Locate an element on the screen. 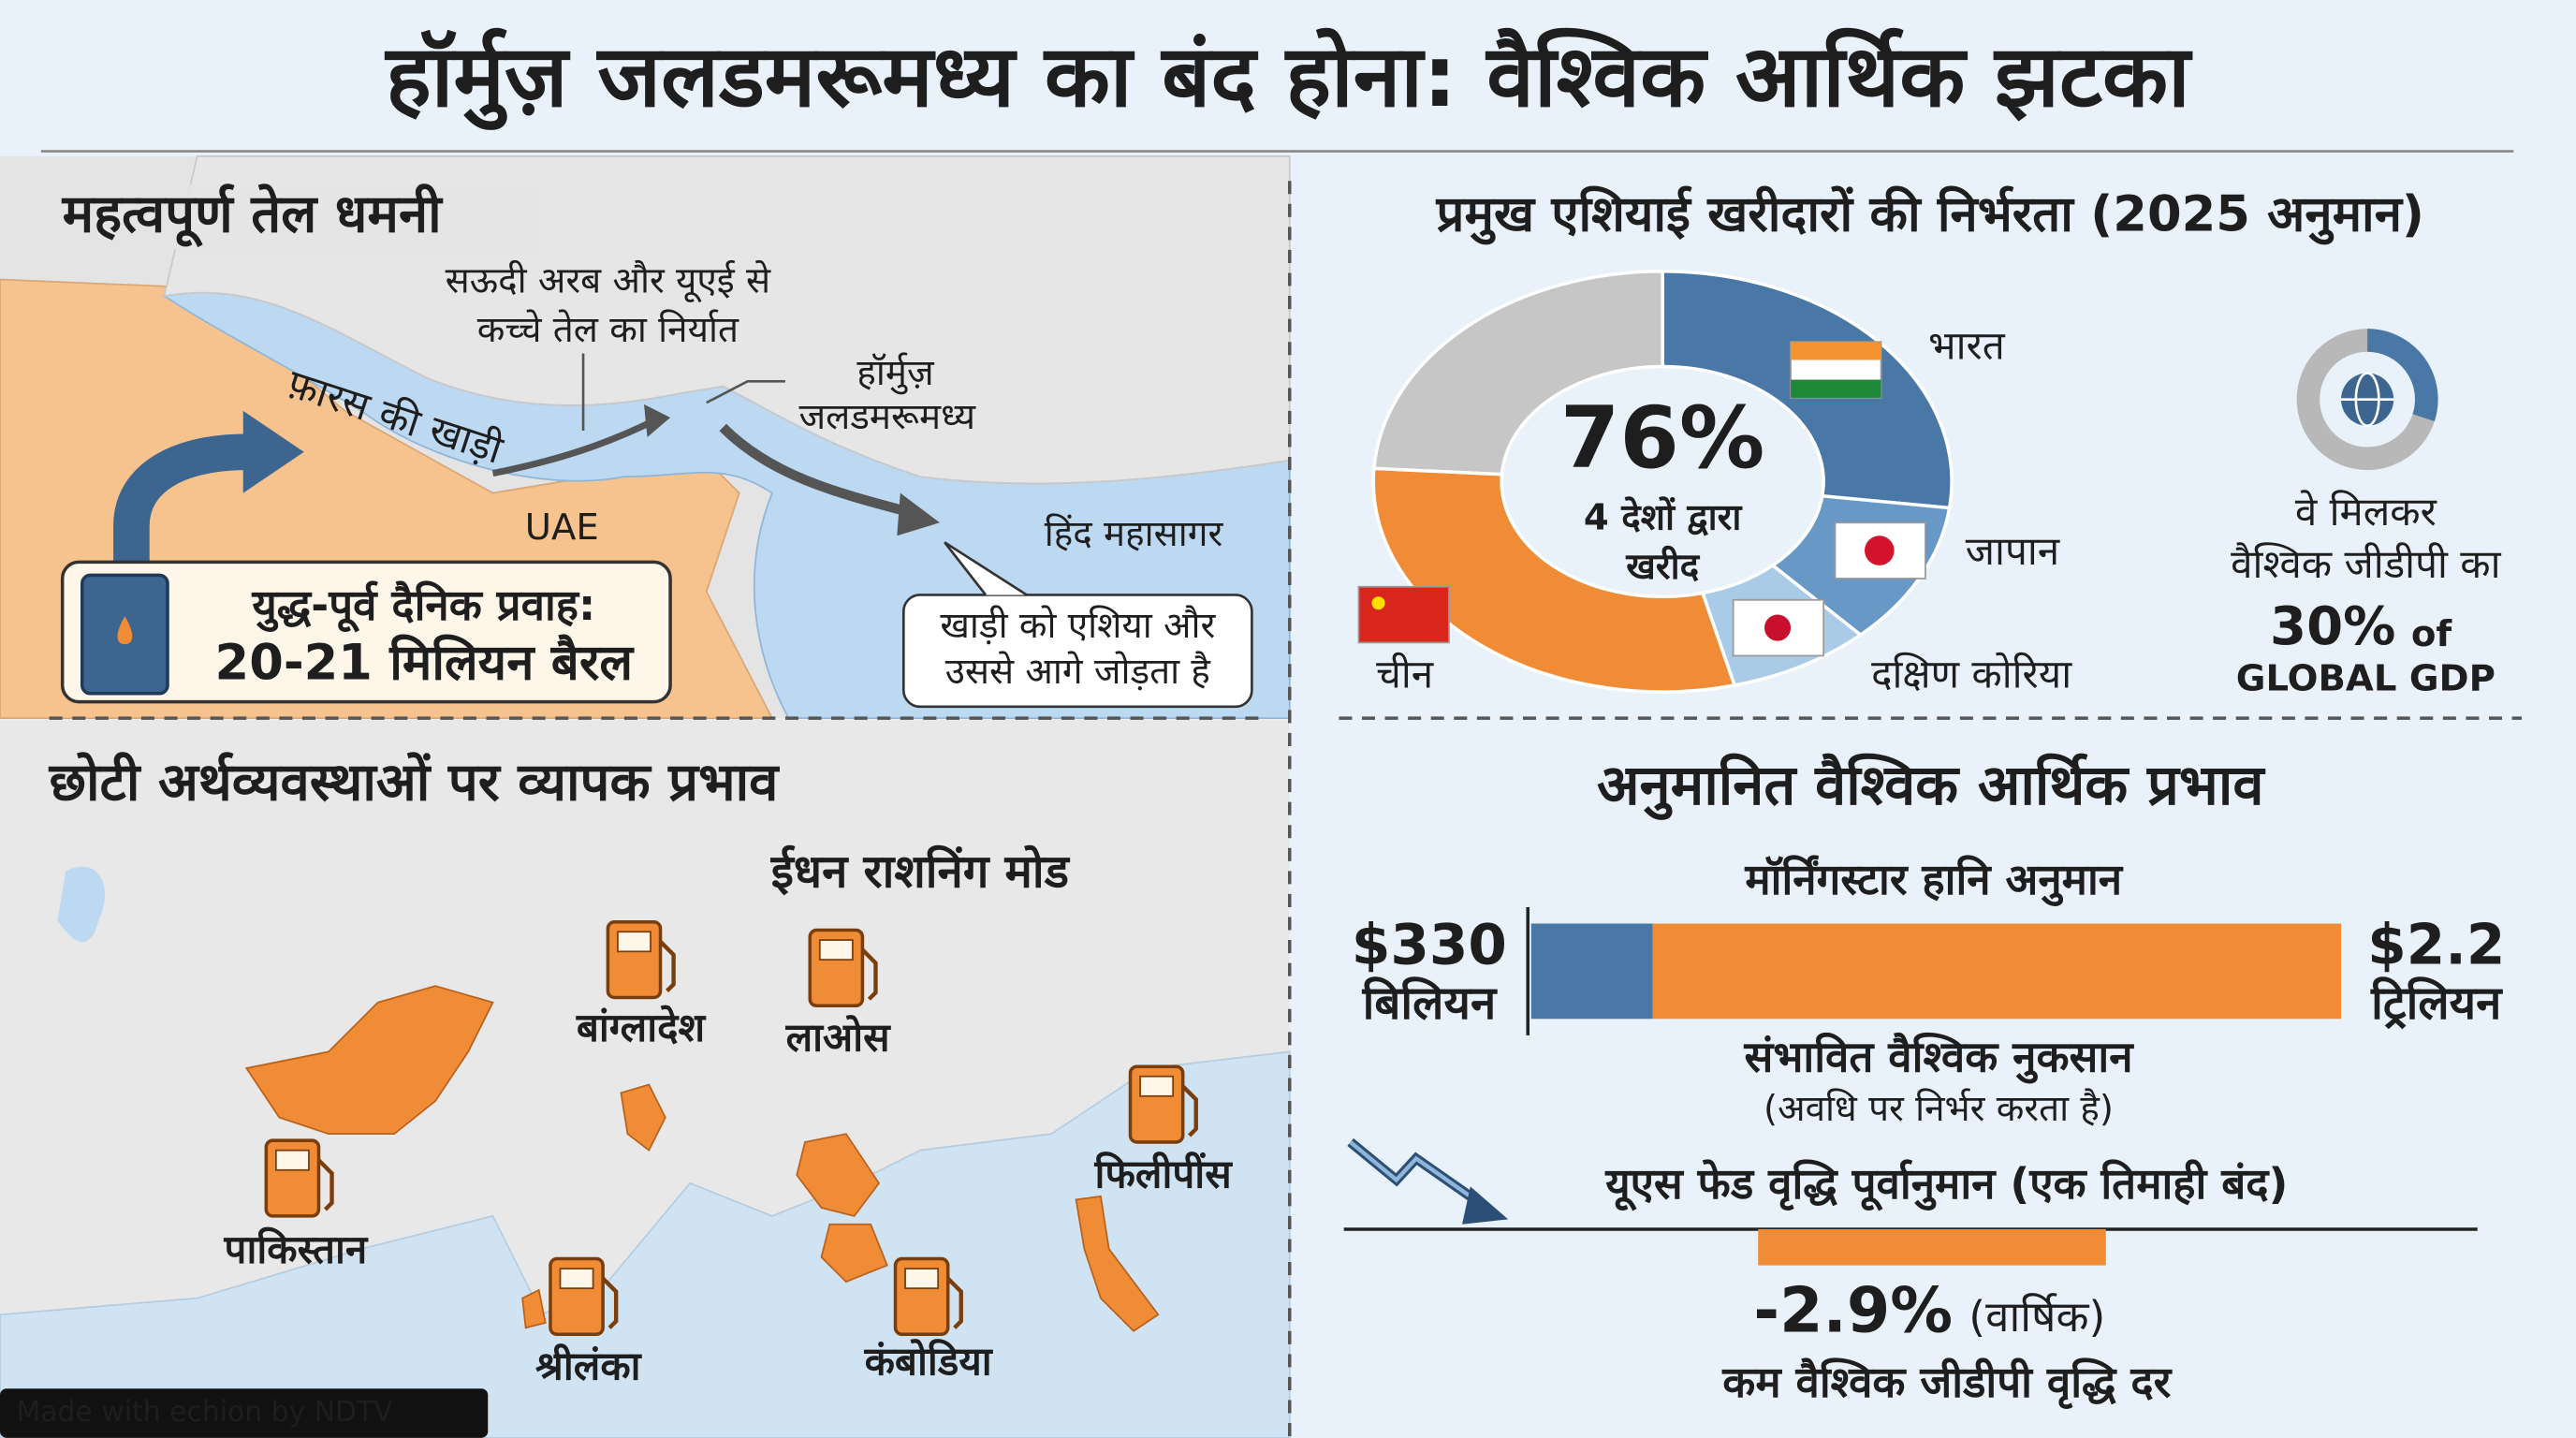  ocean-label: हिंद महासागर is located at coordinates (1134, 534).